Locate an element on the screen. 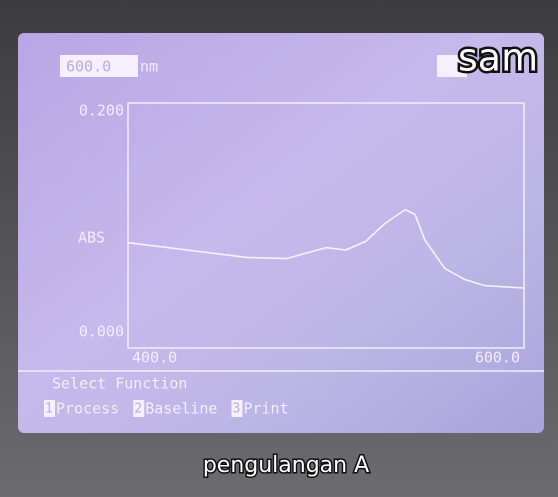 This screenshot has width=558, height=497. wavelength-unit: nm is located at coordinates (149, 67).